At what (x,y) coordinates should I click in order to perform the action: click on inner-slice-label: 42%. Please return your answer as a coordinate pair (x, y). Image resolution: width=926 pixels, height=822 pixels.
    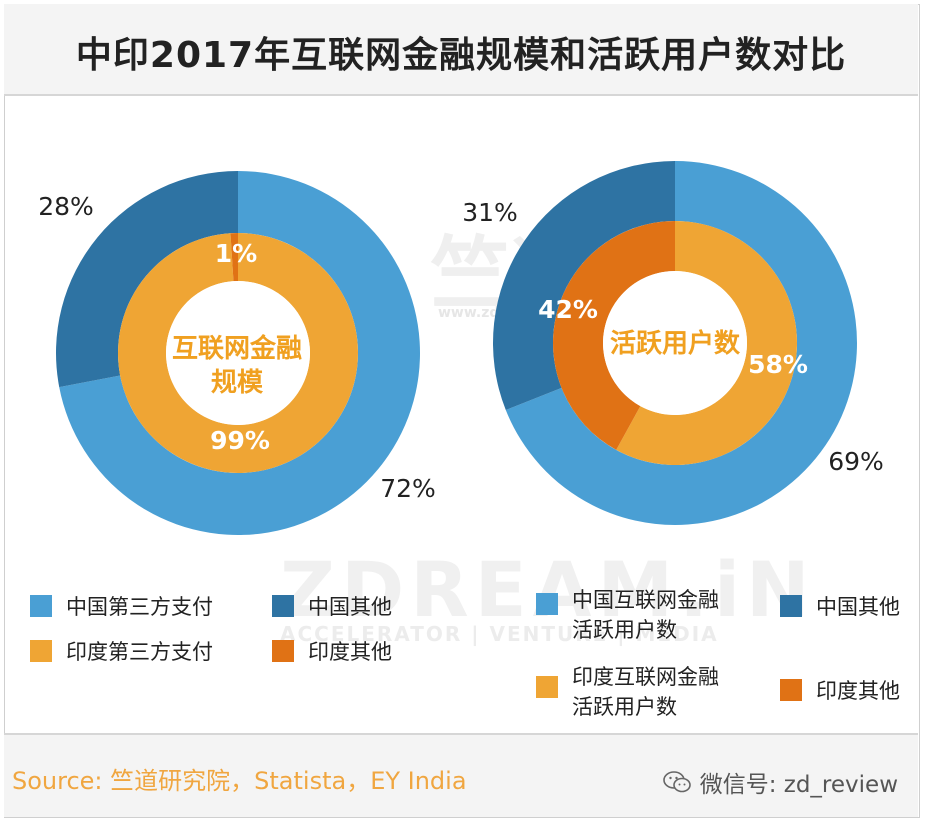
    Looking at the image, I should click on (568, 309).